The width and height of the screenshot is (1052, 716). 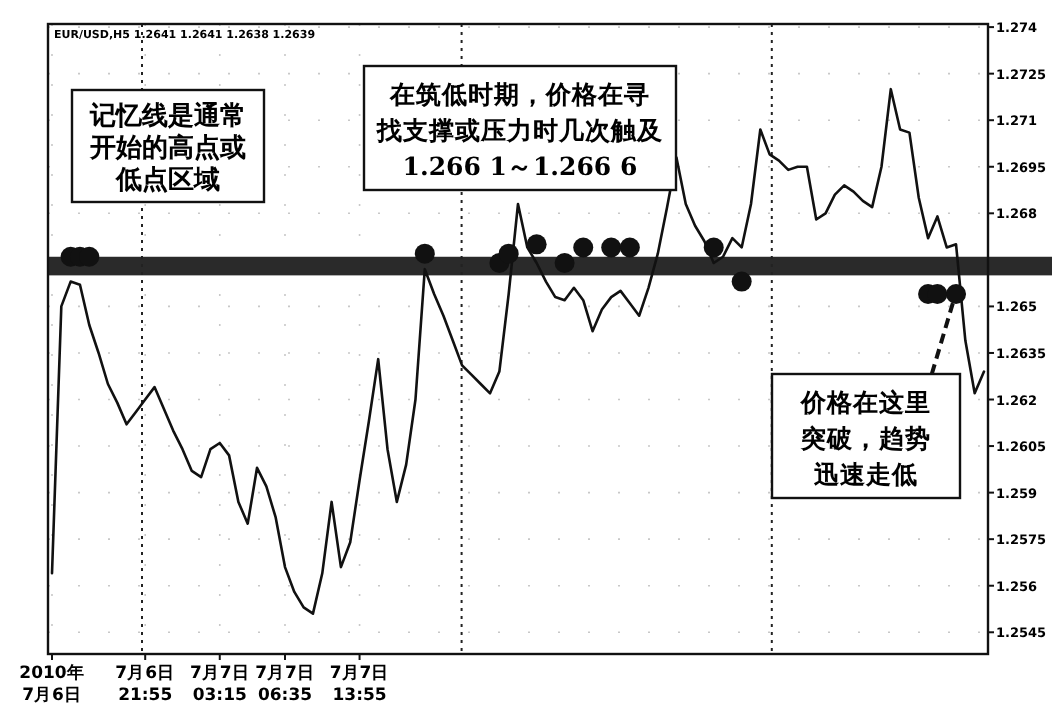 What do you see at coordinates (219, 684) in the screenshot?
I see `x-tick-label: 7月7日 03:15` at bounding box center [219, 684].